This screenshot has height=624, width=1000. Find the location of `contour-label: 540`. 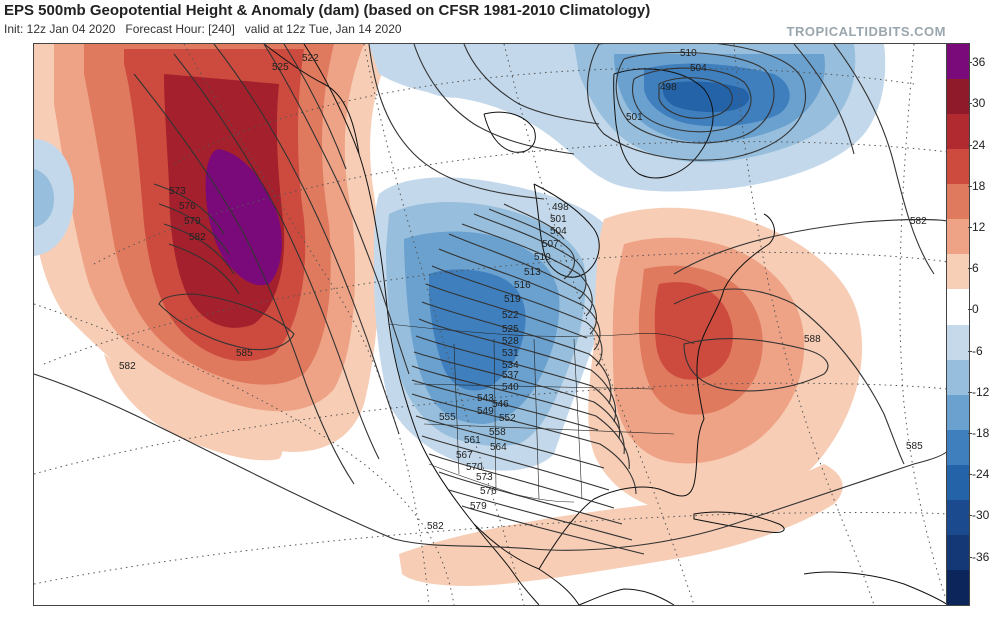

contour-label: 540 is located at coordinates (510, 387).